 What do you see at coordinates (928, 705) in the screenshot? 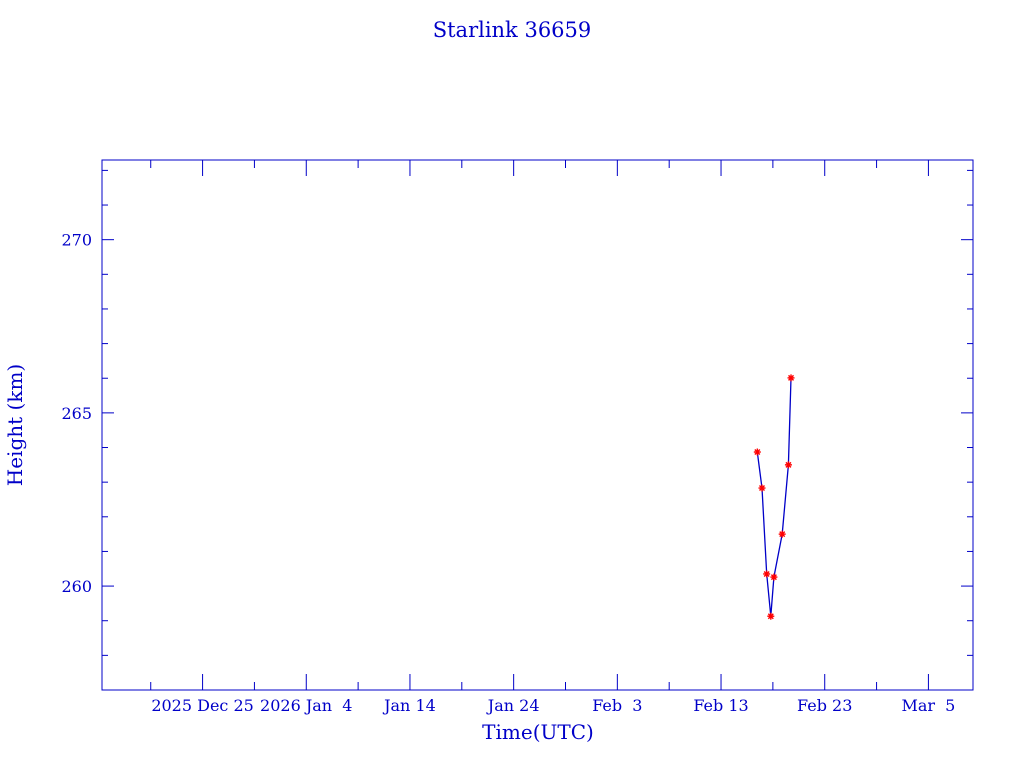
I see `x-tick-label: Mar 5` at bounding box center [928, 705].